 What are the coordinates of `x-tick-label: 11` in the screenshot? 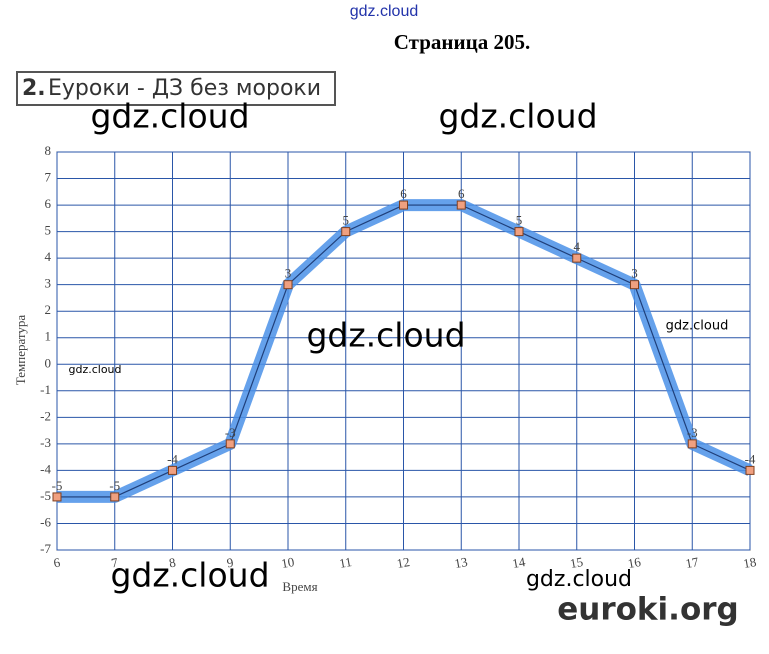 It's located at (345, 562).